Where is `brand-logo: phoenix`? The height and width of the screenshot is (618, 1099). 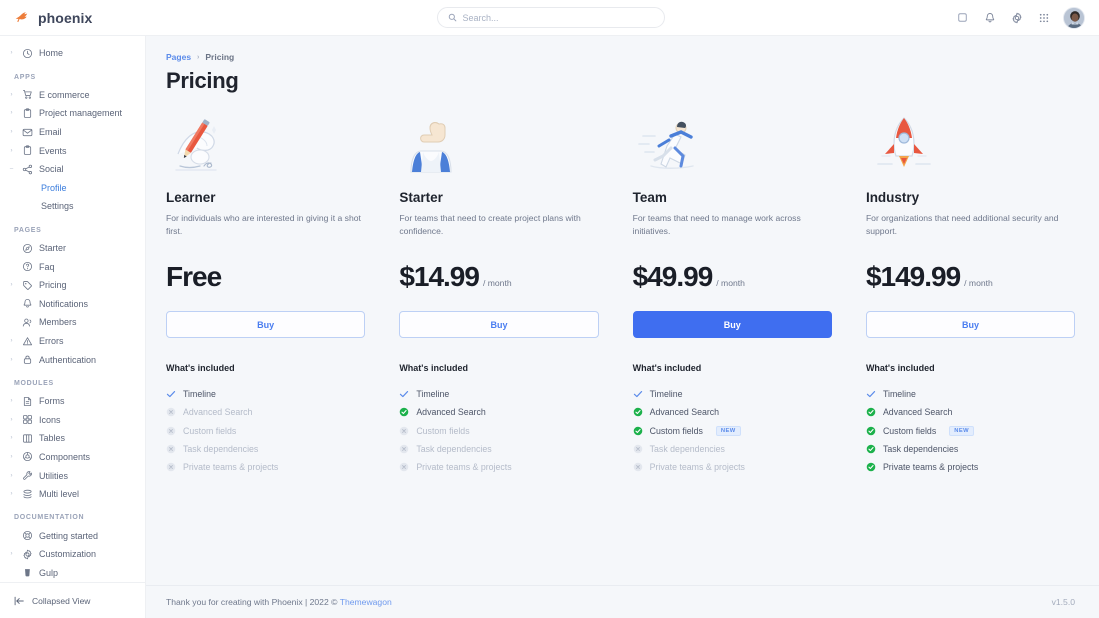 brand-logo: phoenix is located at coordinates (73, 17).